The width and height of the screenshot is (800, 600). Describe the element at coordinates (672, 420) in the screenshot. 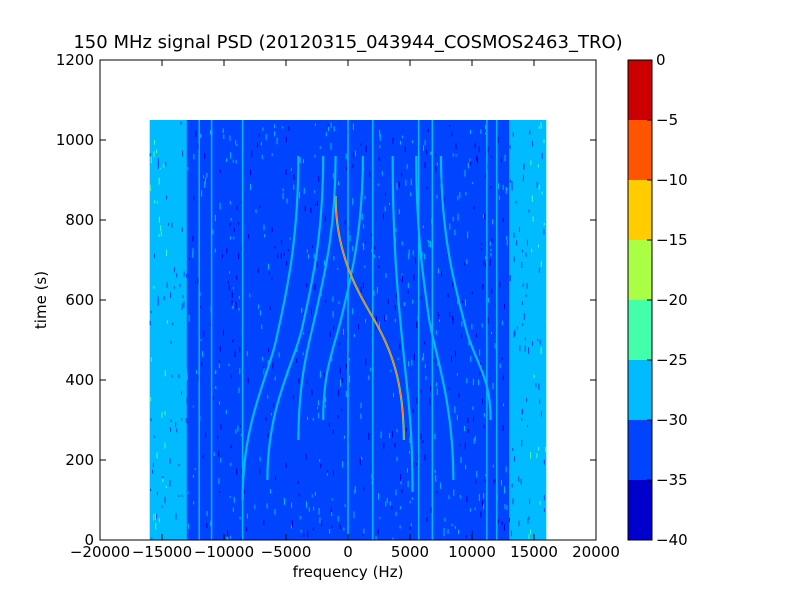

I see `colorbar-tick-label: −30` at that location.